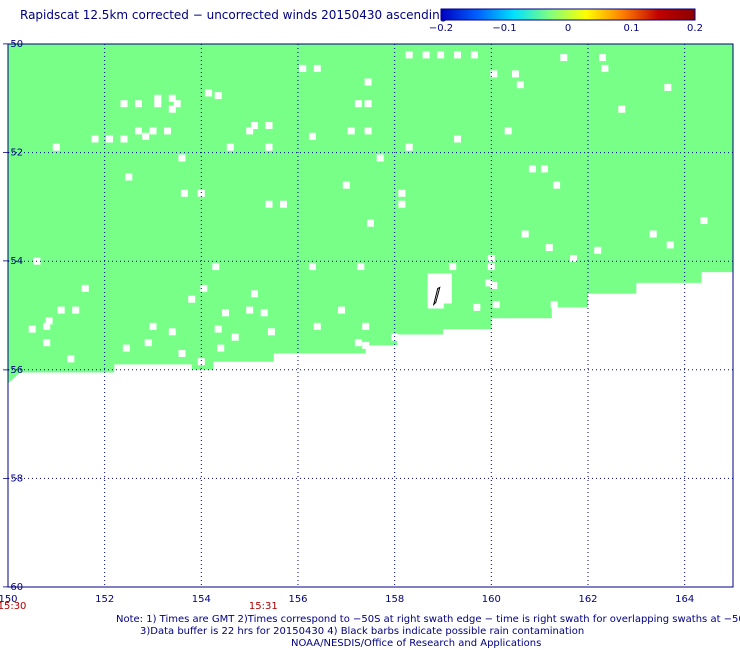  Describe the element at coordinates (587, 599) in the screenshot. I see `longitude-tick-label: 162` at that location.